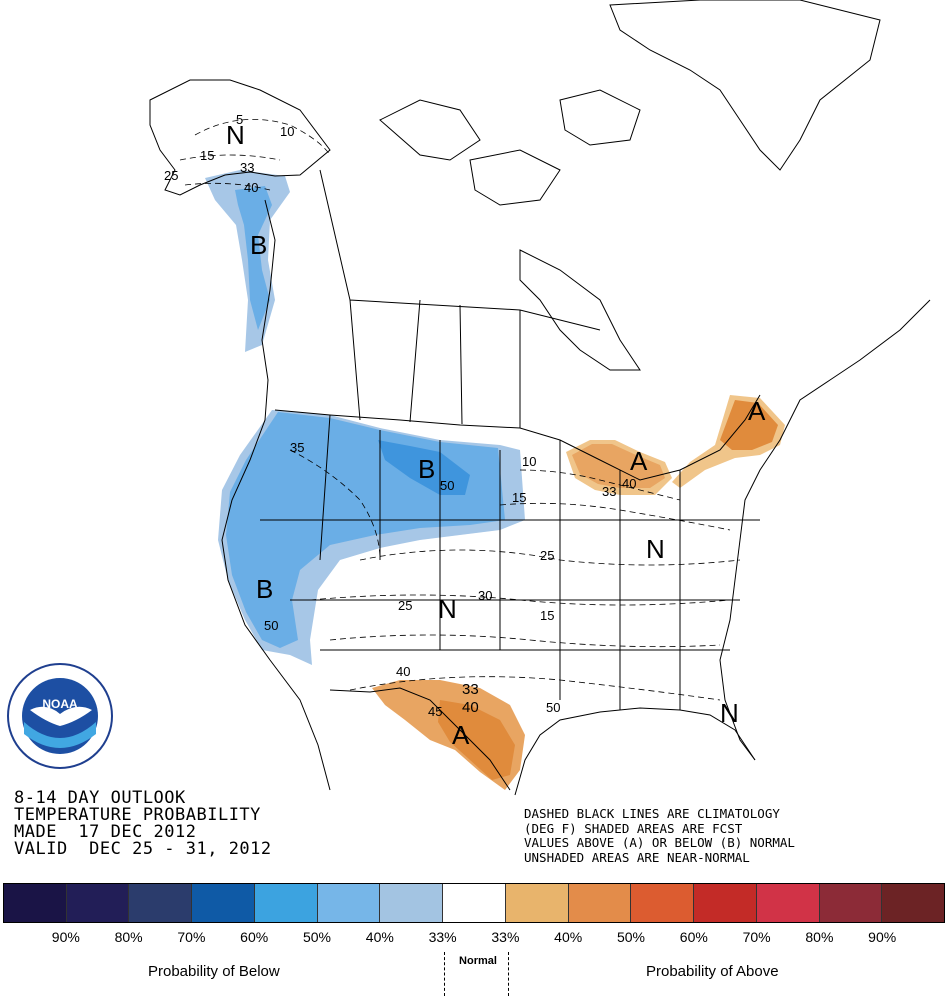  I want to click on legend-note-line: VALUES ABOVE (A) OR BELOW (B) NORMAL, so click(659, 842).